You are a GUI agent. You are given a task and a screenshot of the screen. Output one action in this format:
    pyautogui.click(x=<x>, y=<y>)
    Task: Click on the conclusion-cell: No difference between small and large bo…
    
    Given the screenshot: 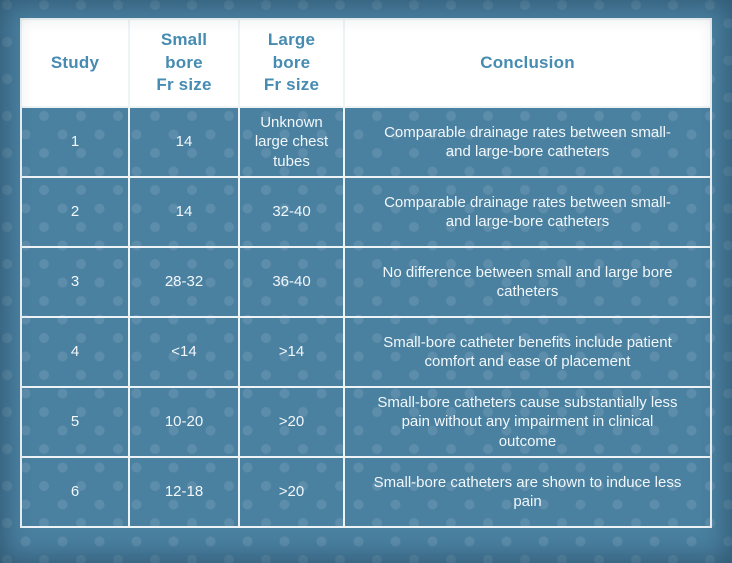 What is the action you would take?
    pyautogui.click(x=527, y=282)
    